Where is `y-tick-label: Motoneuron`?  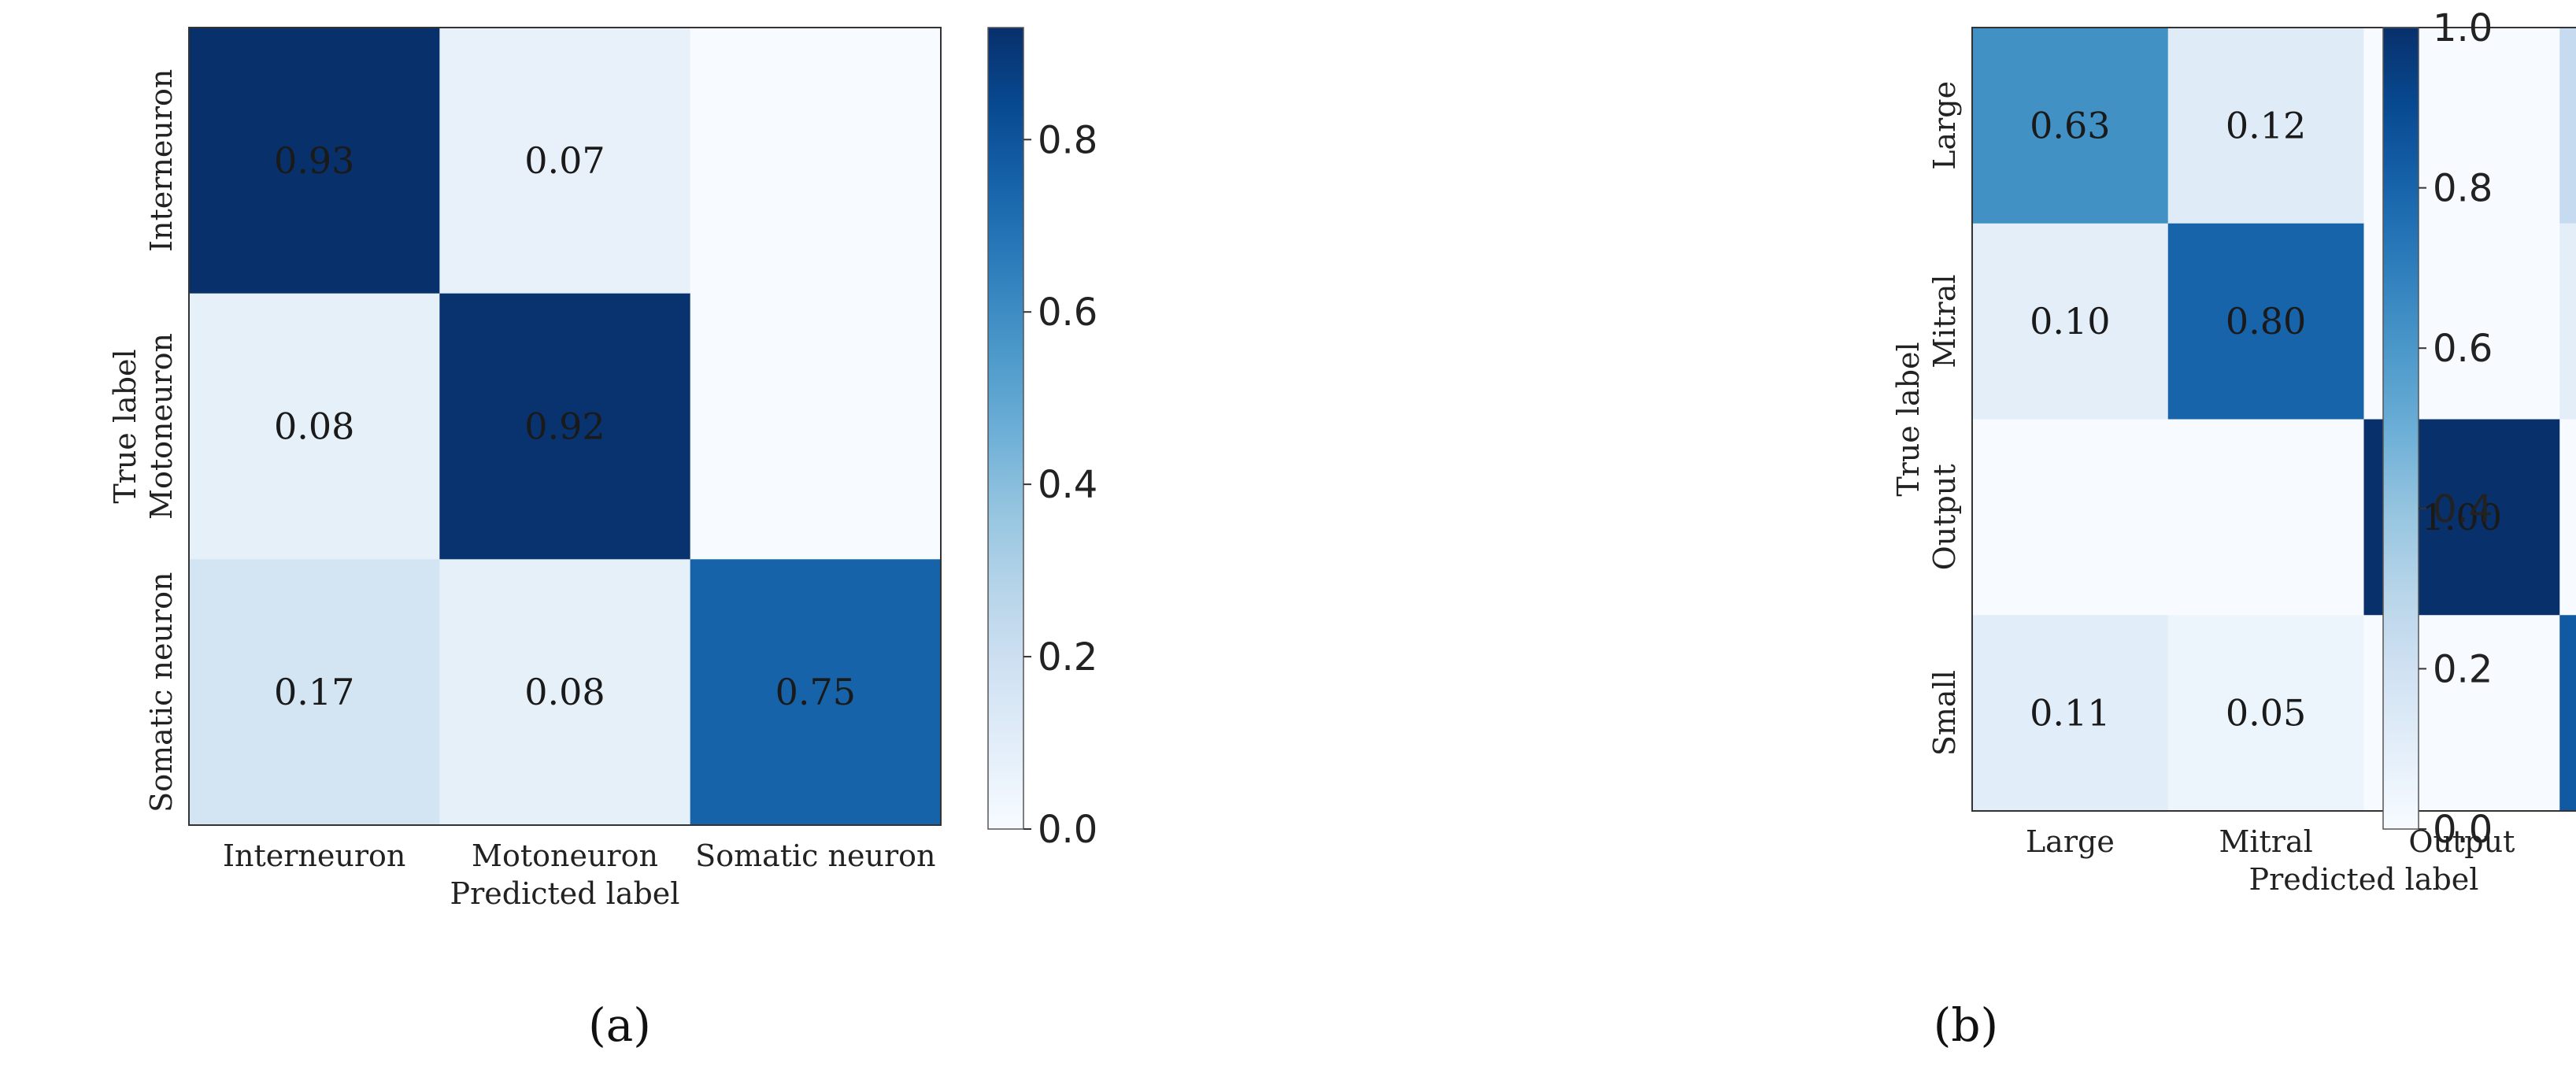
y-tick-label: Motoneuron is located at coordinates (161, 426).